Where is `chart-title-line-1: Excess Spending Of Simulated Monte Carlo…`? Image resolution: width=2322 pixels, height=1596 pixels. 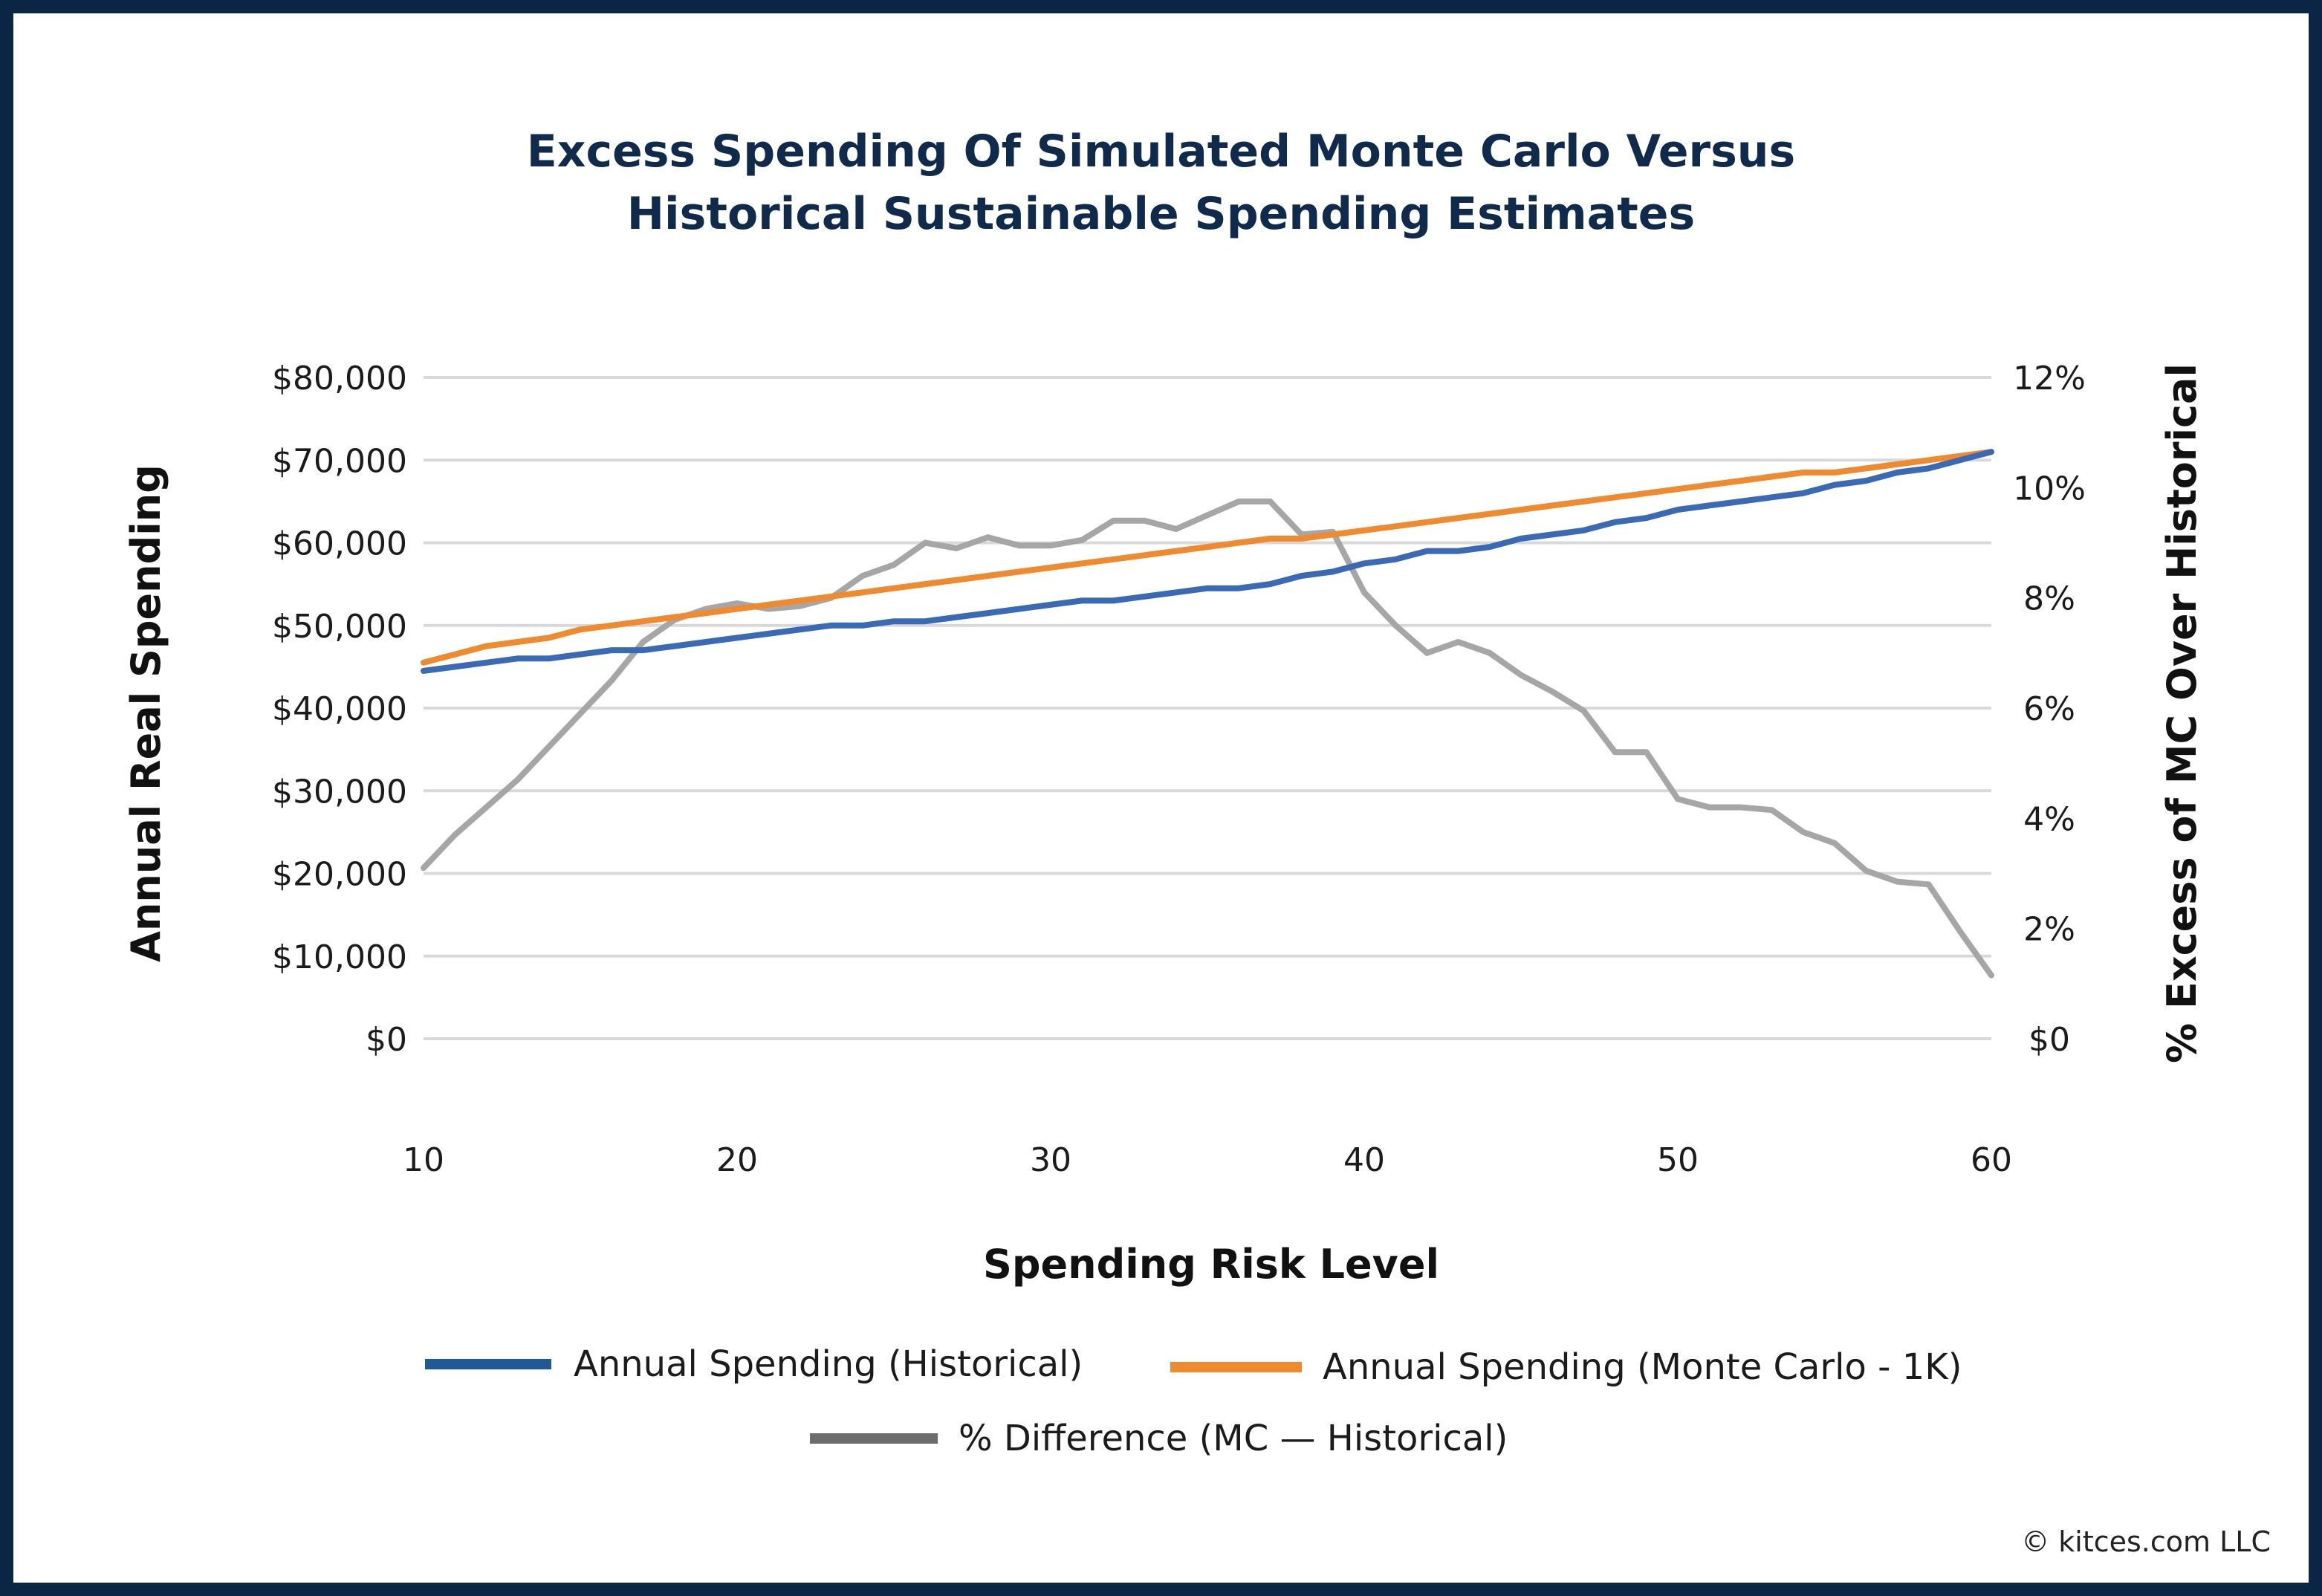
chart-title-line-1: Excess Spending Of Simulated Monte Carlo… is located at coordinates (1161, 152).